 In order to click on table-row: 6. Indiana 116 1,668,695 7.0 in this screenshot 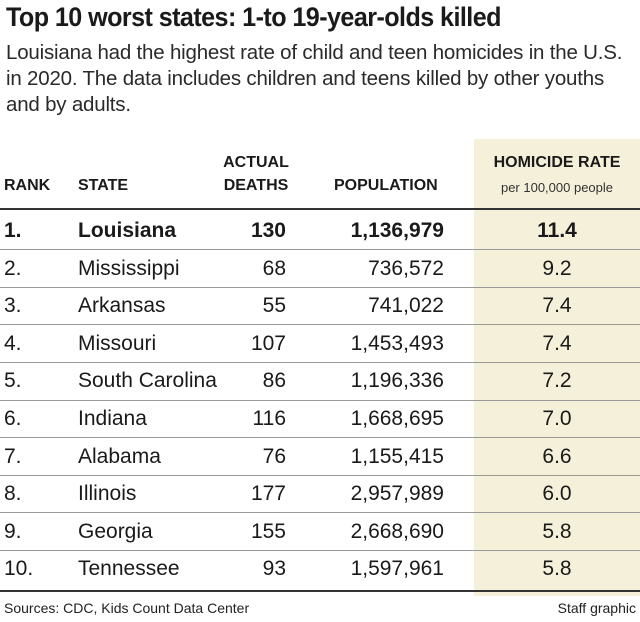, I will do `click(320, 418)`.